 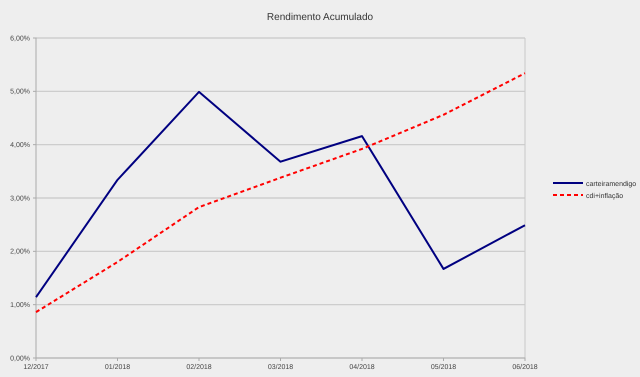 I want to click on chart-title: Rendimento Acumulado, so click(x=320, y=17).